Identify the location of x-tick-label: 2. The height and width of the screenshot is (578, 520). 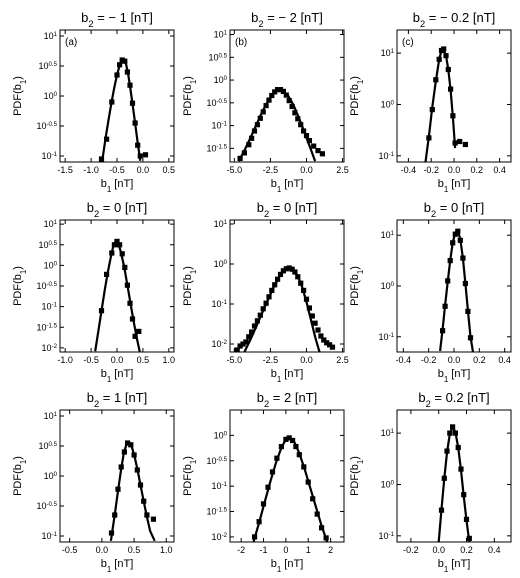
(330, 550).